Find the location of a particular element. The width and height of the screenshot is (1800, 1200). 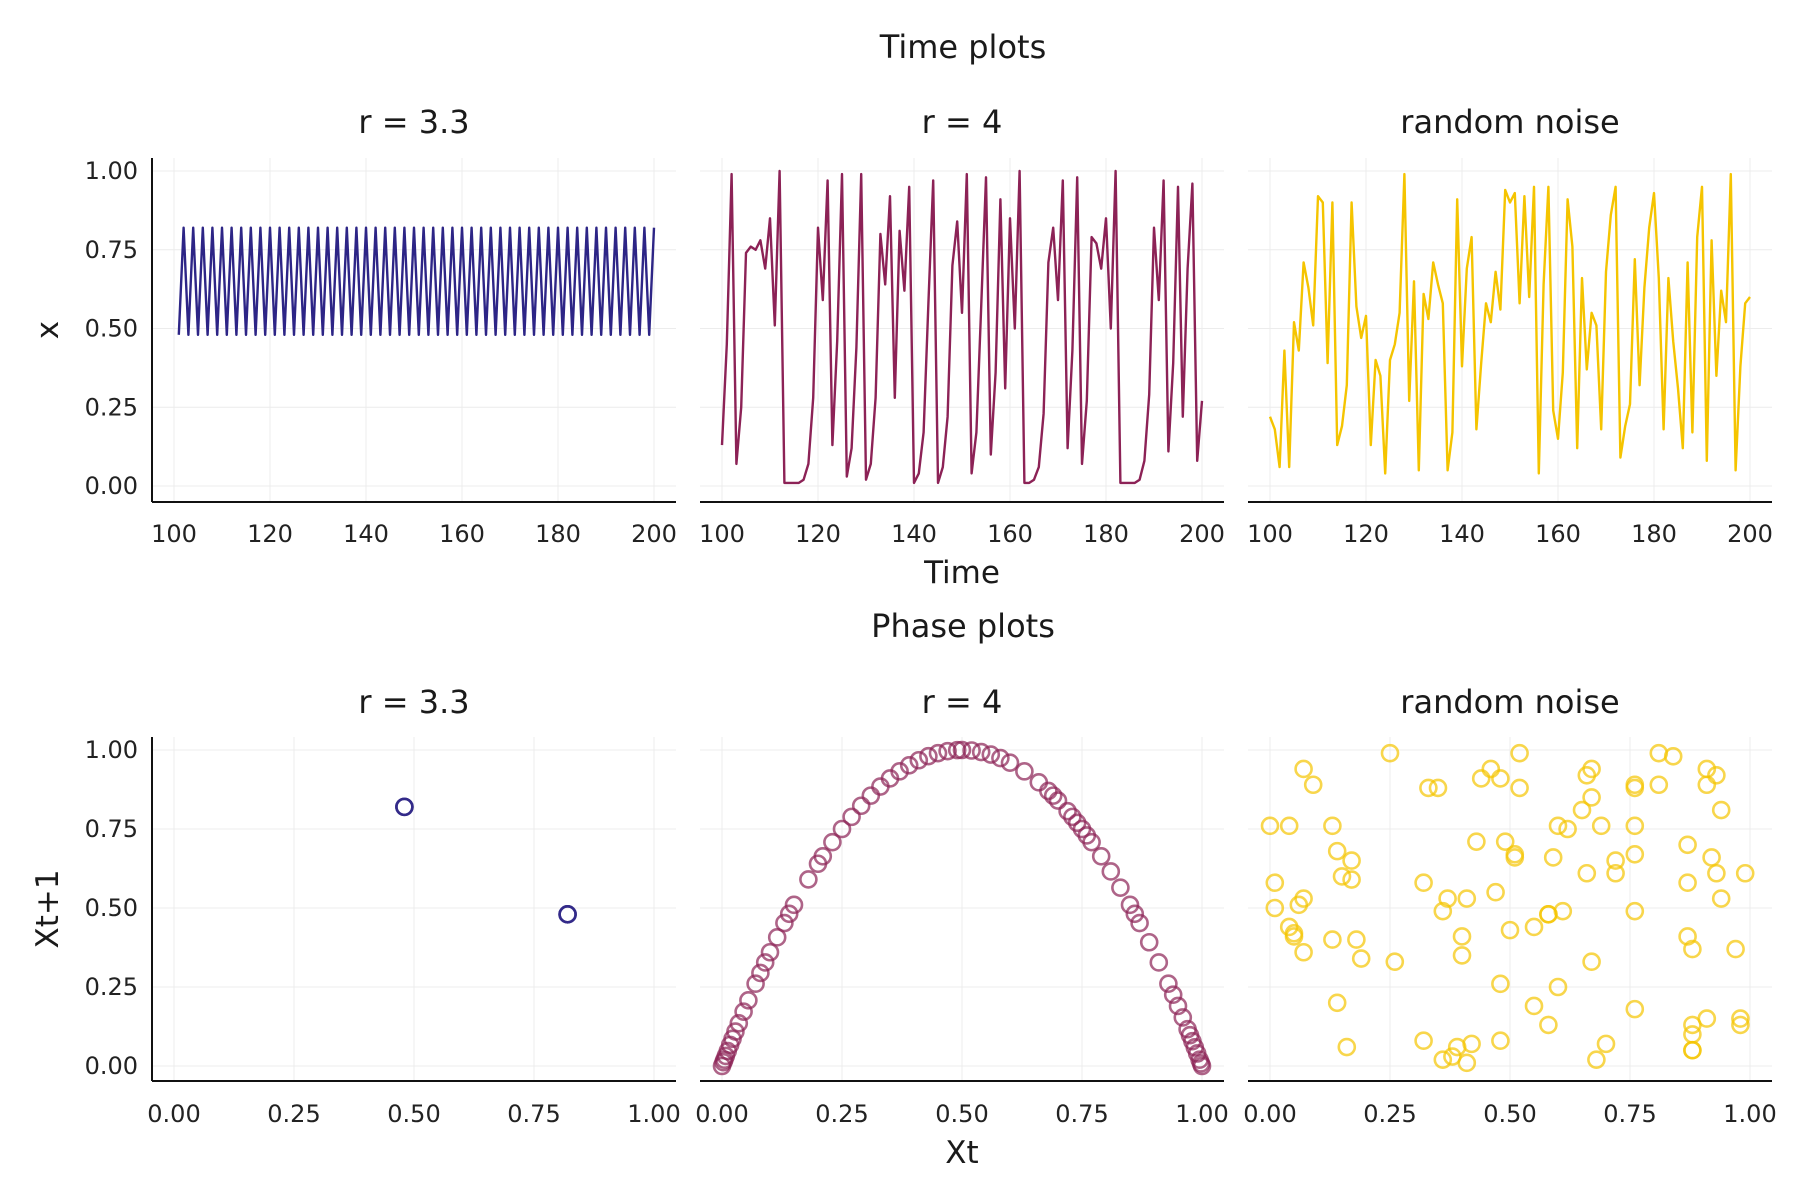

panel-title: r = 4 is located at coordinates (962, 122).